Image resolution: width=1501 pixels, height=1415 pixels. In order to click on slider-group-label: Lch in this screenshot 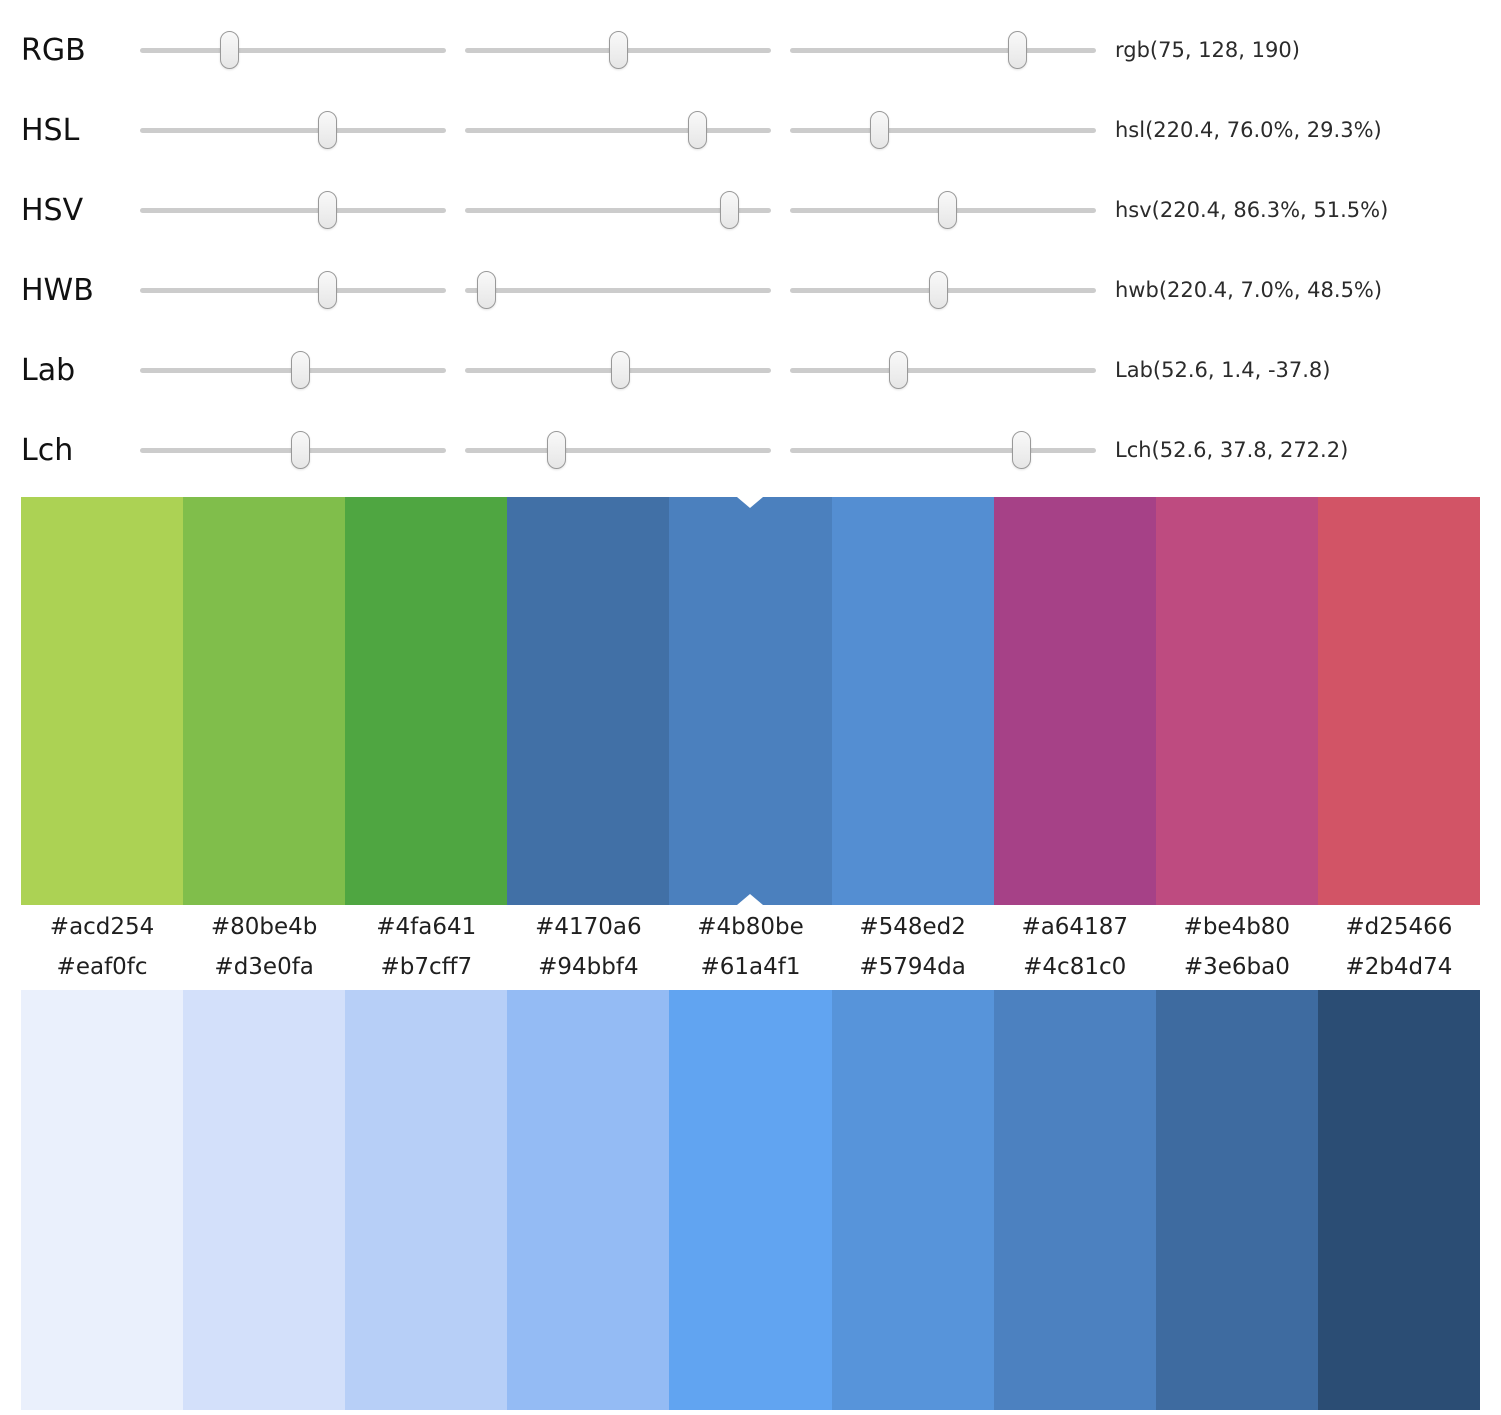, I will do `click(47, 450)`.